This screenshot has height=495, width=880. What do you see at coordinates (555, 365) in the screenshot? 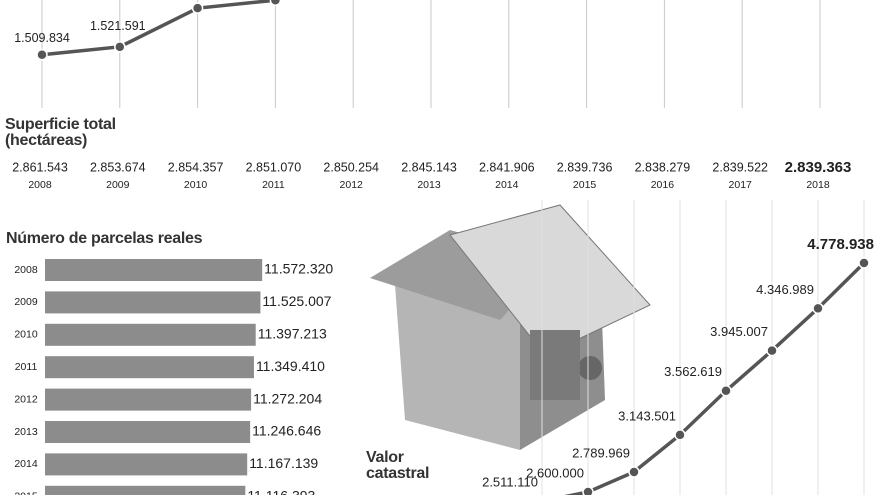
I see `house-door` at bounding box center [555, 365].